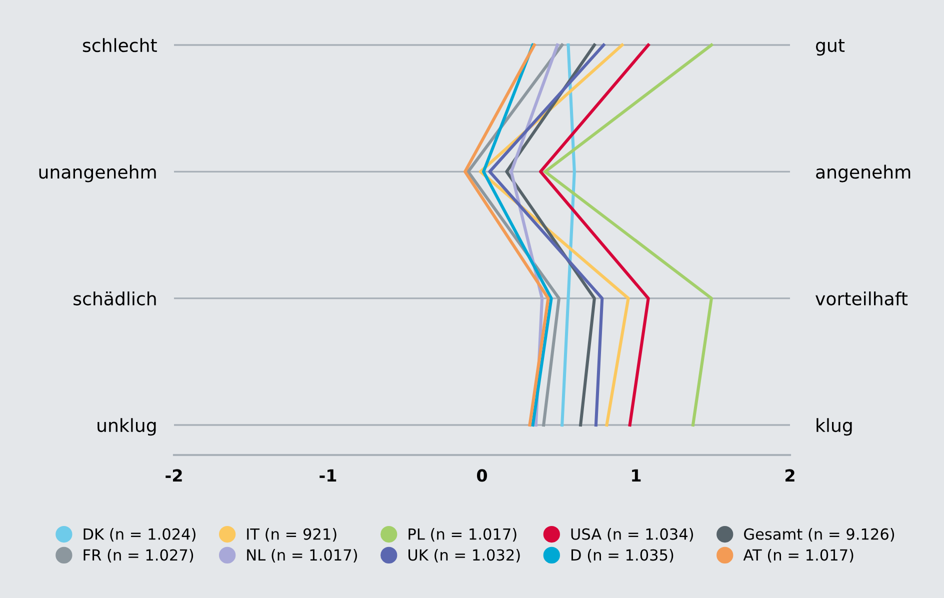  Describe the element at coordinates (97, 173) in the screenshot. I see `y-tick-label: unangenehm` at that location.